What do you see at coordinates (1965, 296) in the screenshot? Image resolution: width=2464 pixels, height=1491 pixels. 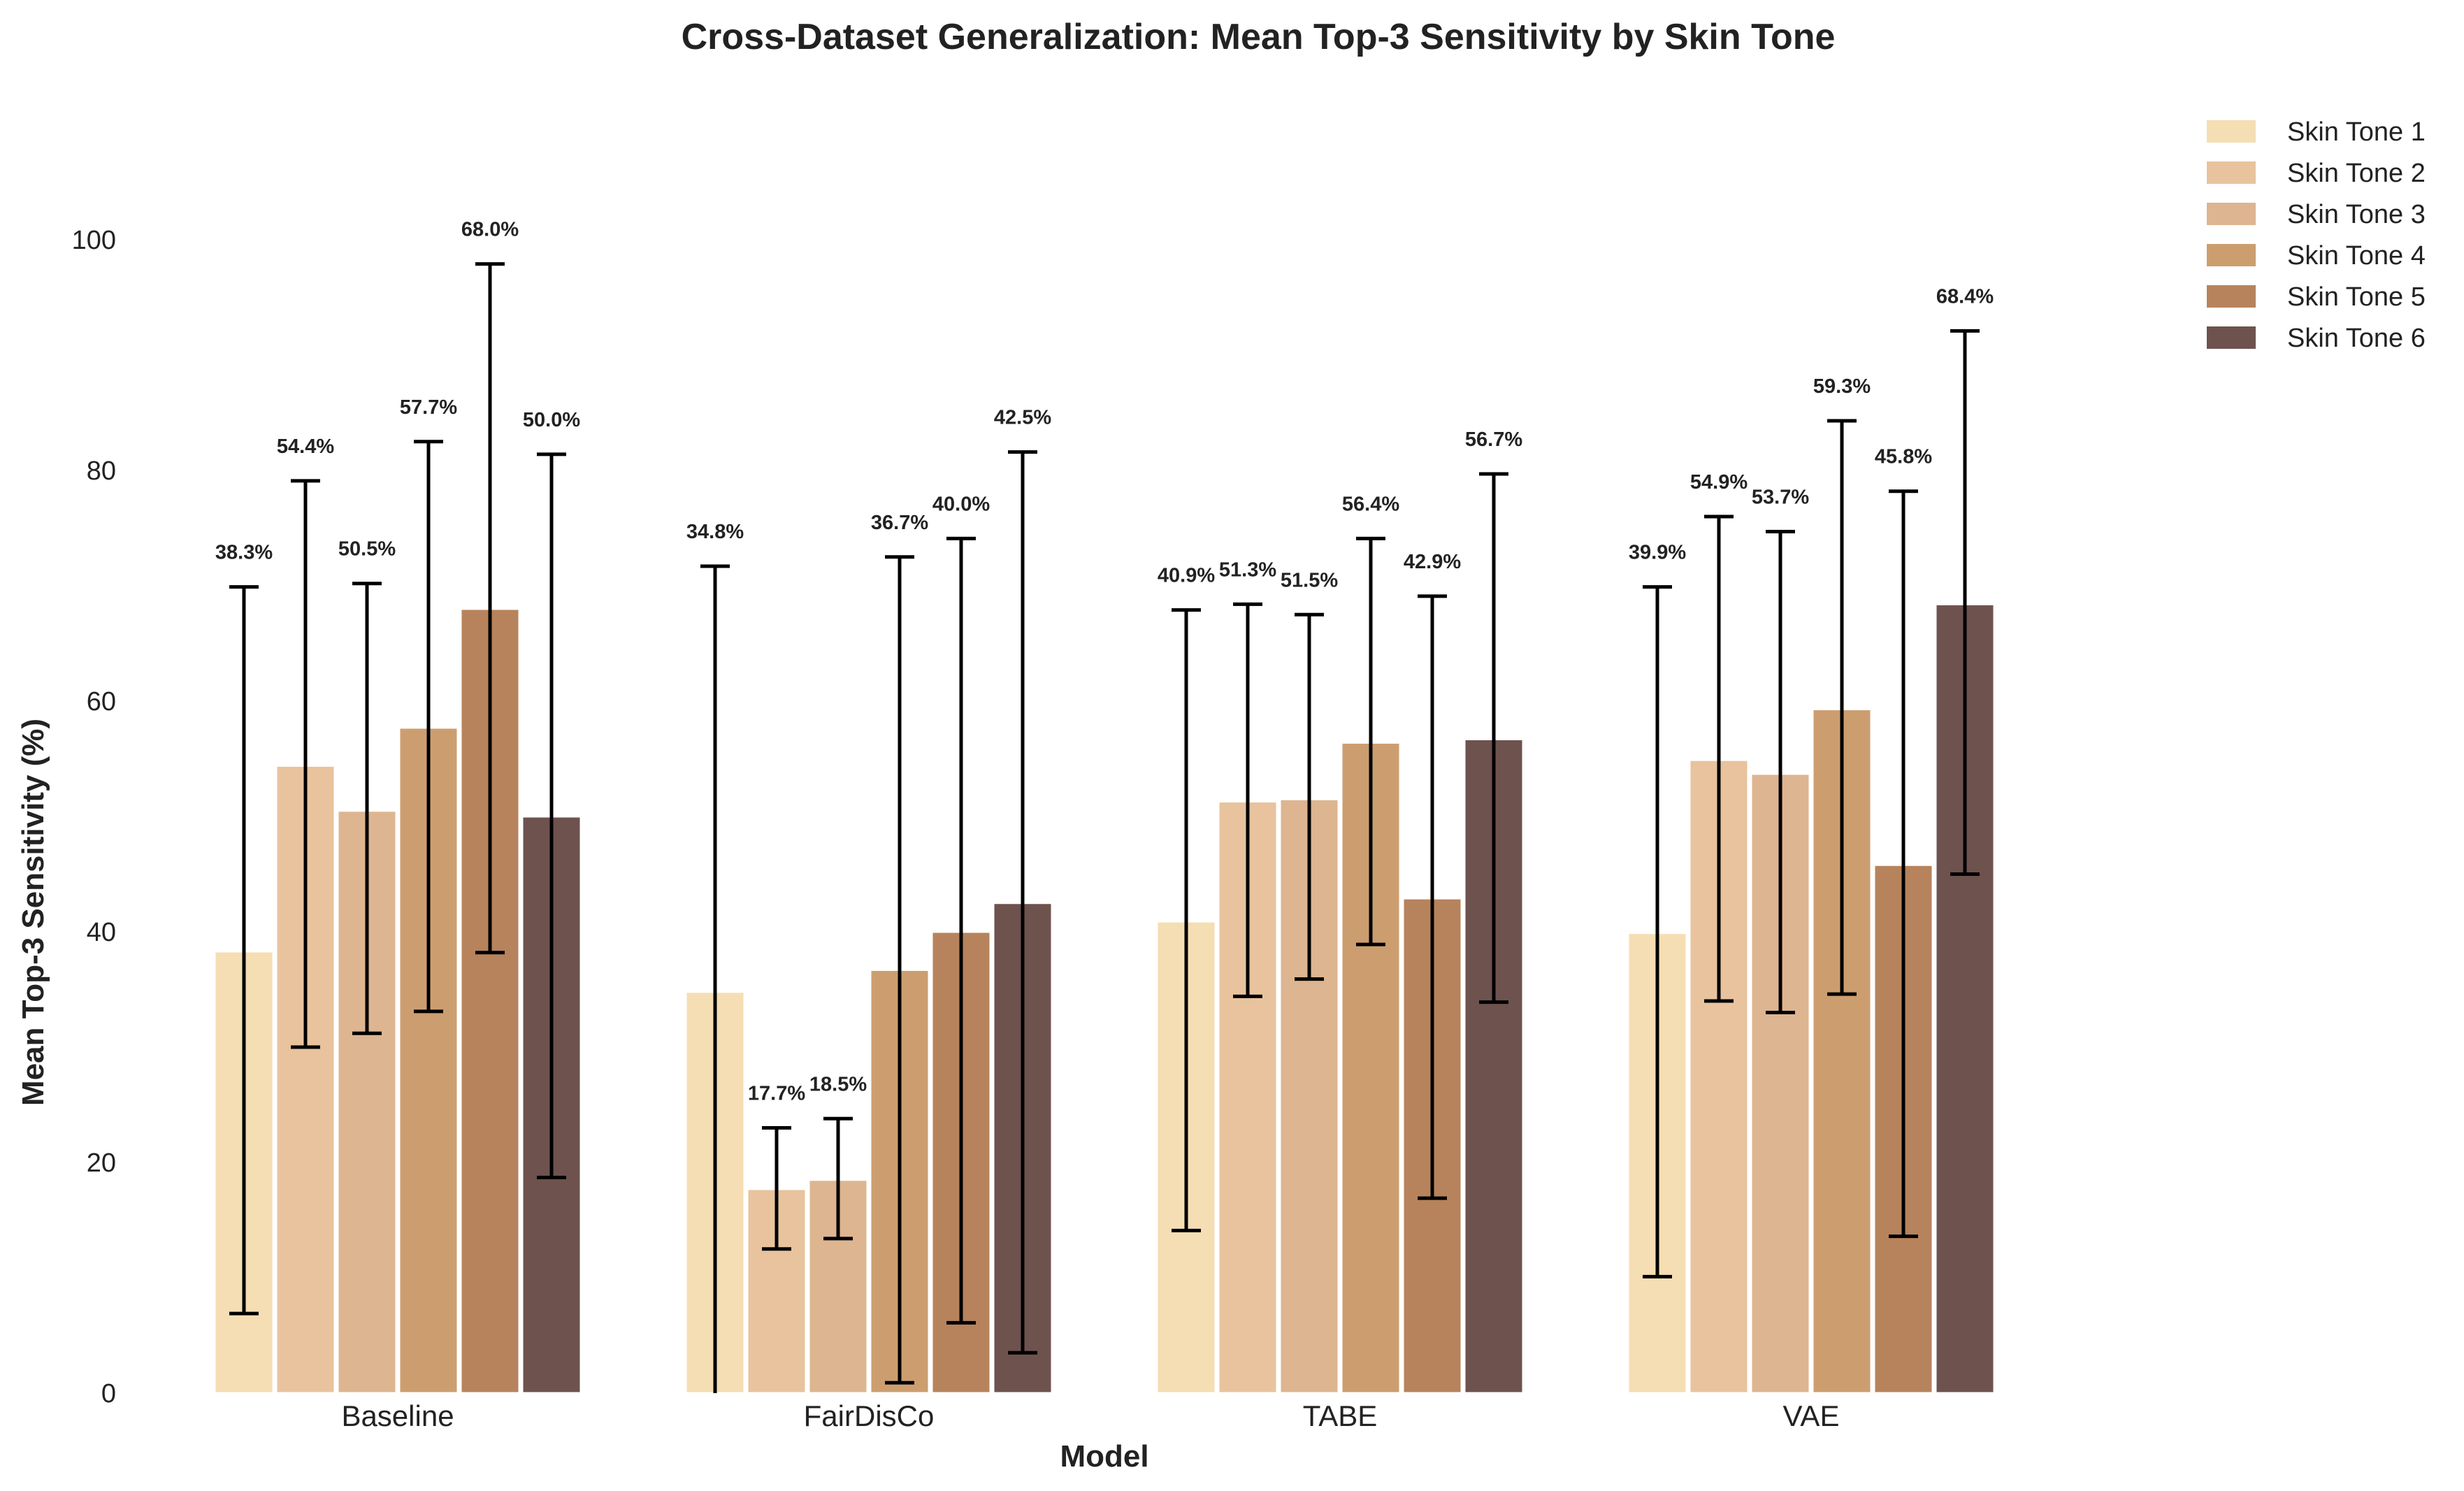 I see `data-label: 68.4%` at bounding box center [1965, 296].